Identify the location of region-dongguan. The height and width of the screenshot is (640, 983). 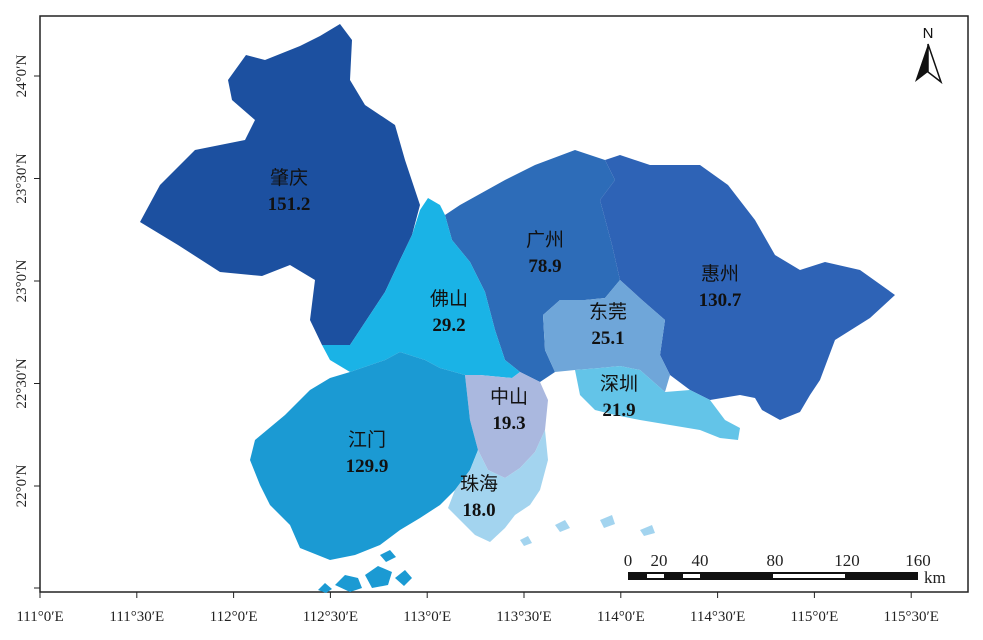
(606, 336).